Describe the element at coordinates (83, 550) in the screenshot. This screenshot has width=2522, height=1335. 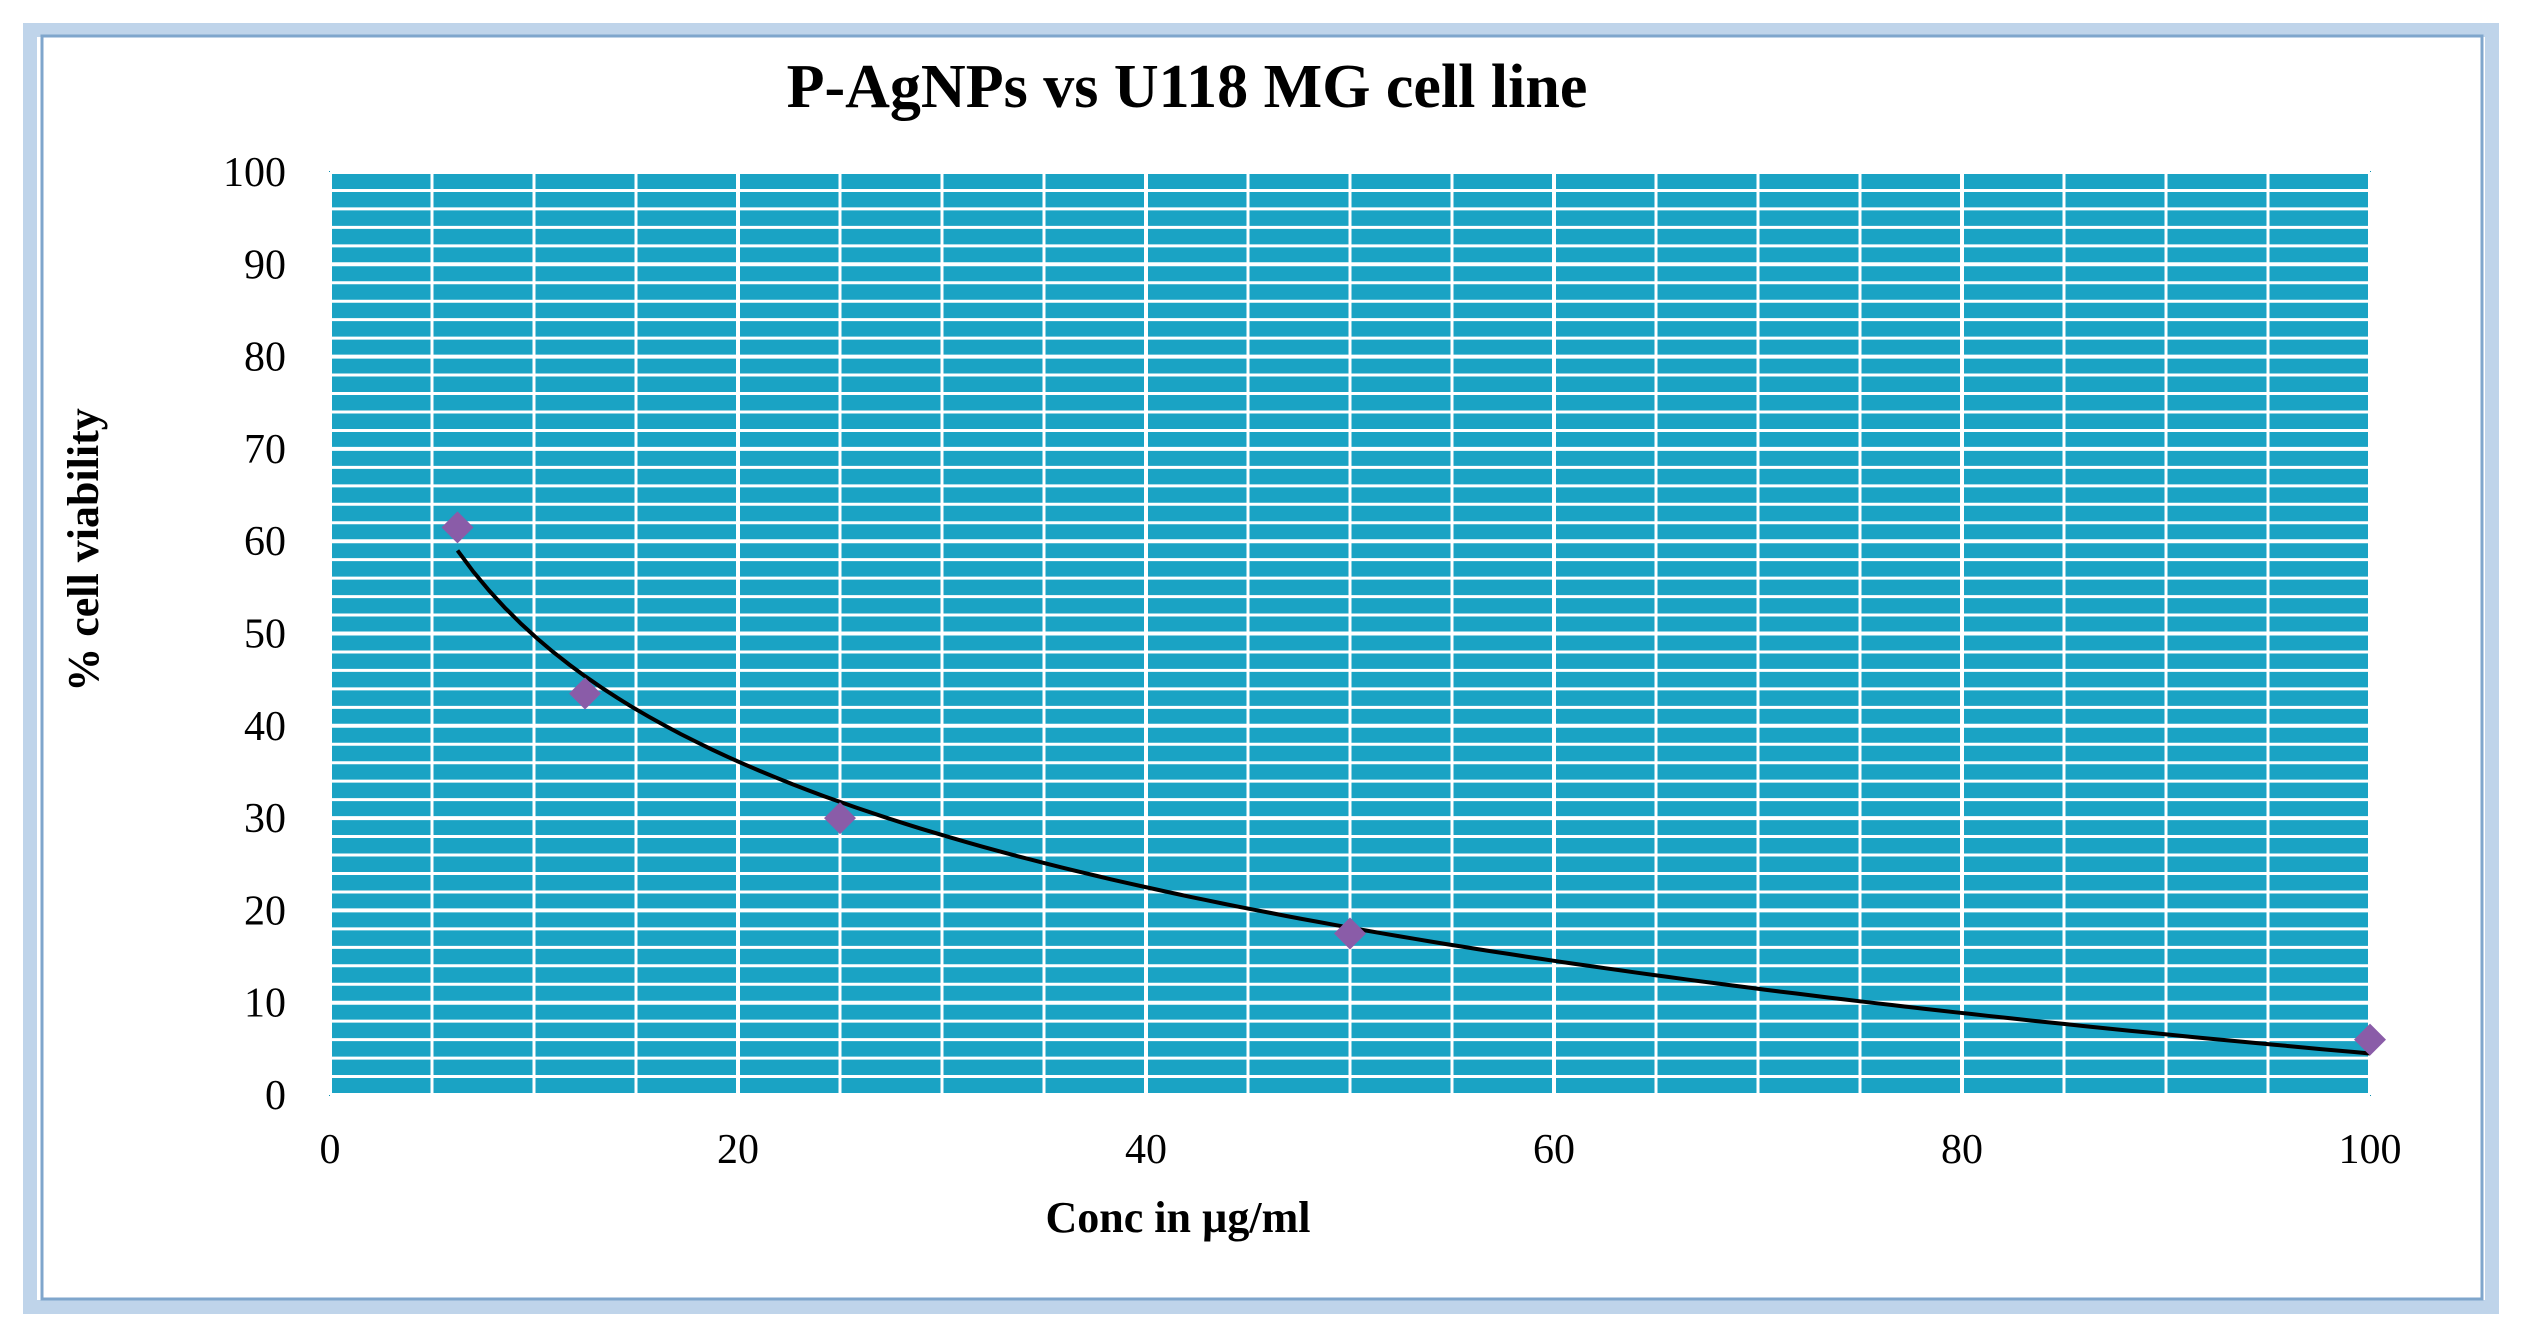
I see `y-axis-label: % cell viability` at that location.